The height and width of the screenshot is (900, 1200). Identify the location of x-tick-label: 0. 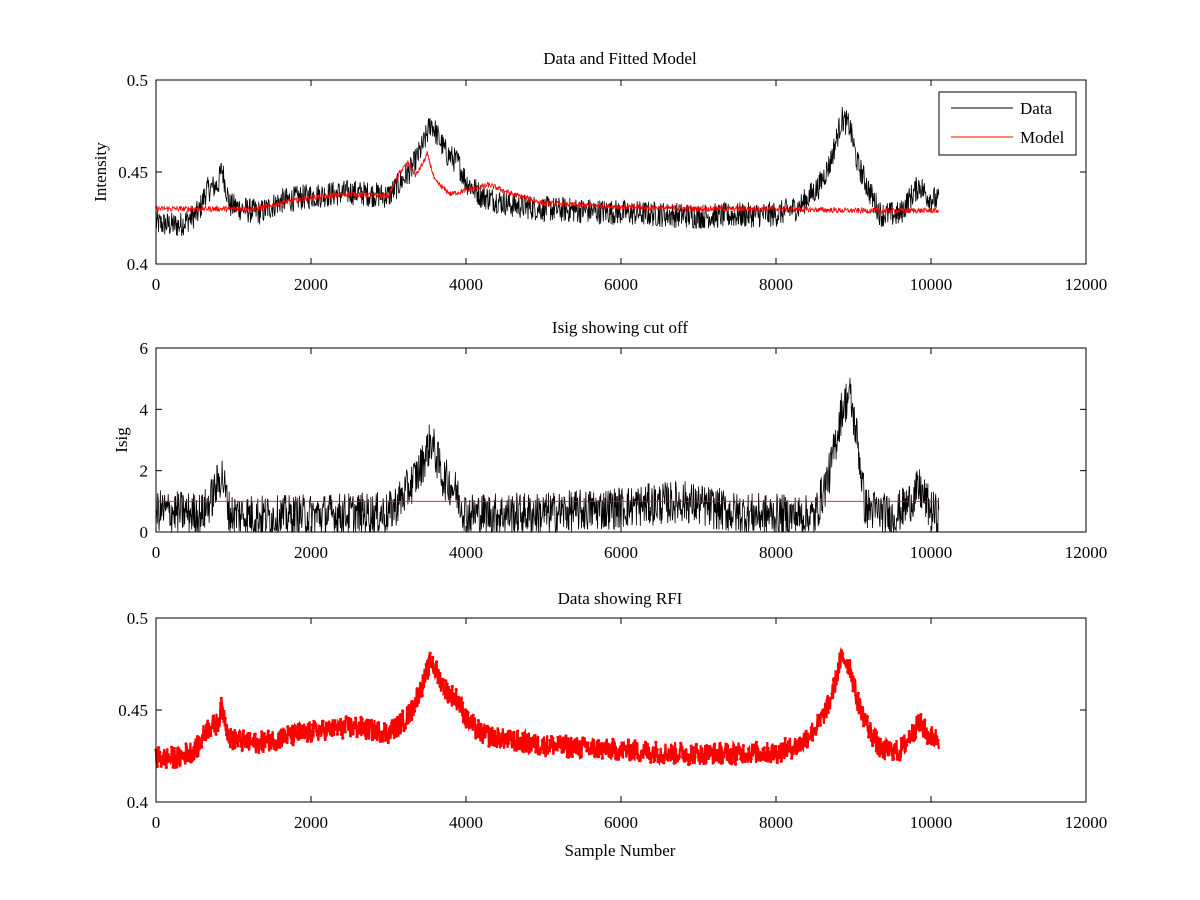
(156, 552).